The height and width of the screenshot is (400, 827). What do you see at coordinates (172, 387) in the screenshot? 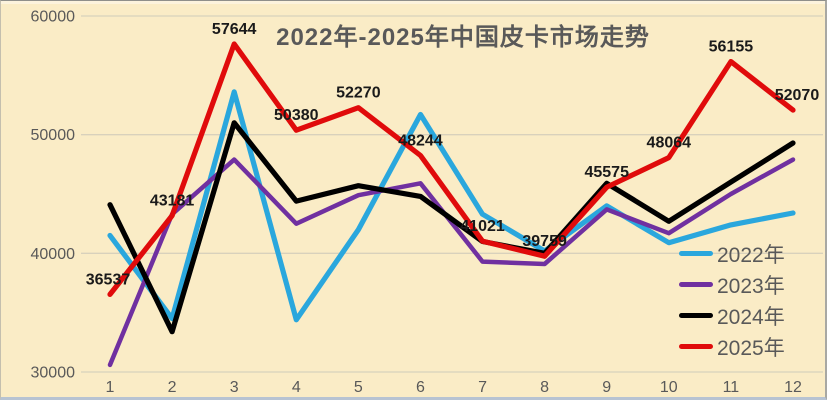
I see `x-axis-tick-label: 2` at bounding box center [172, 387].